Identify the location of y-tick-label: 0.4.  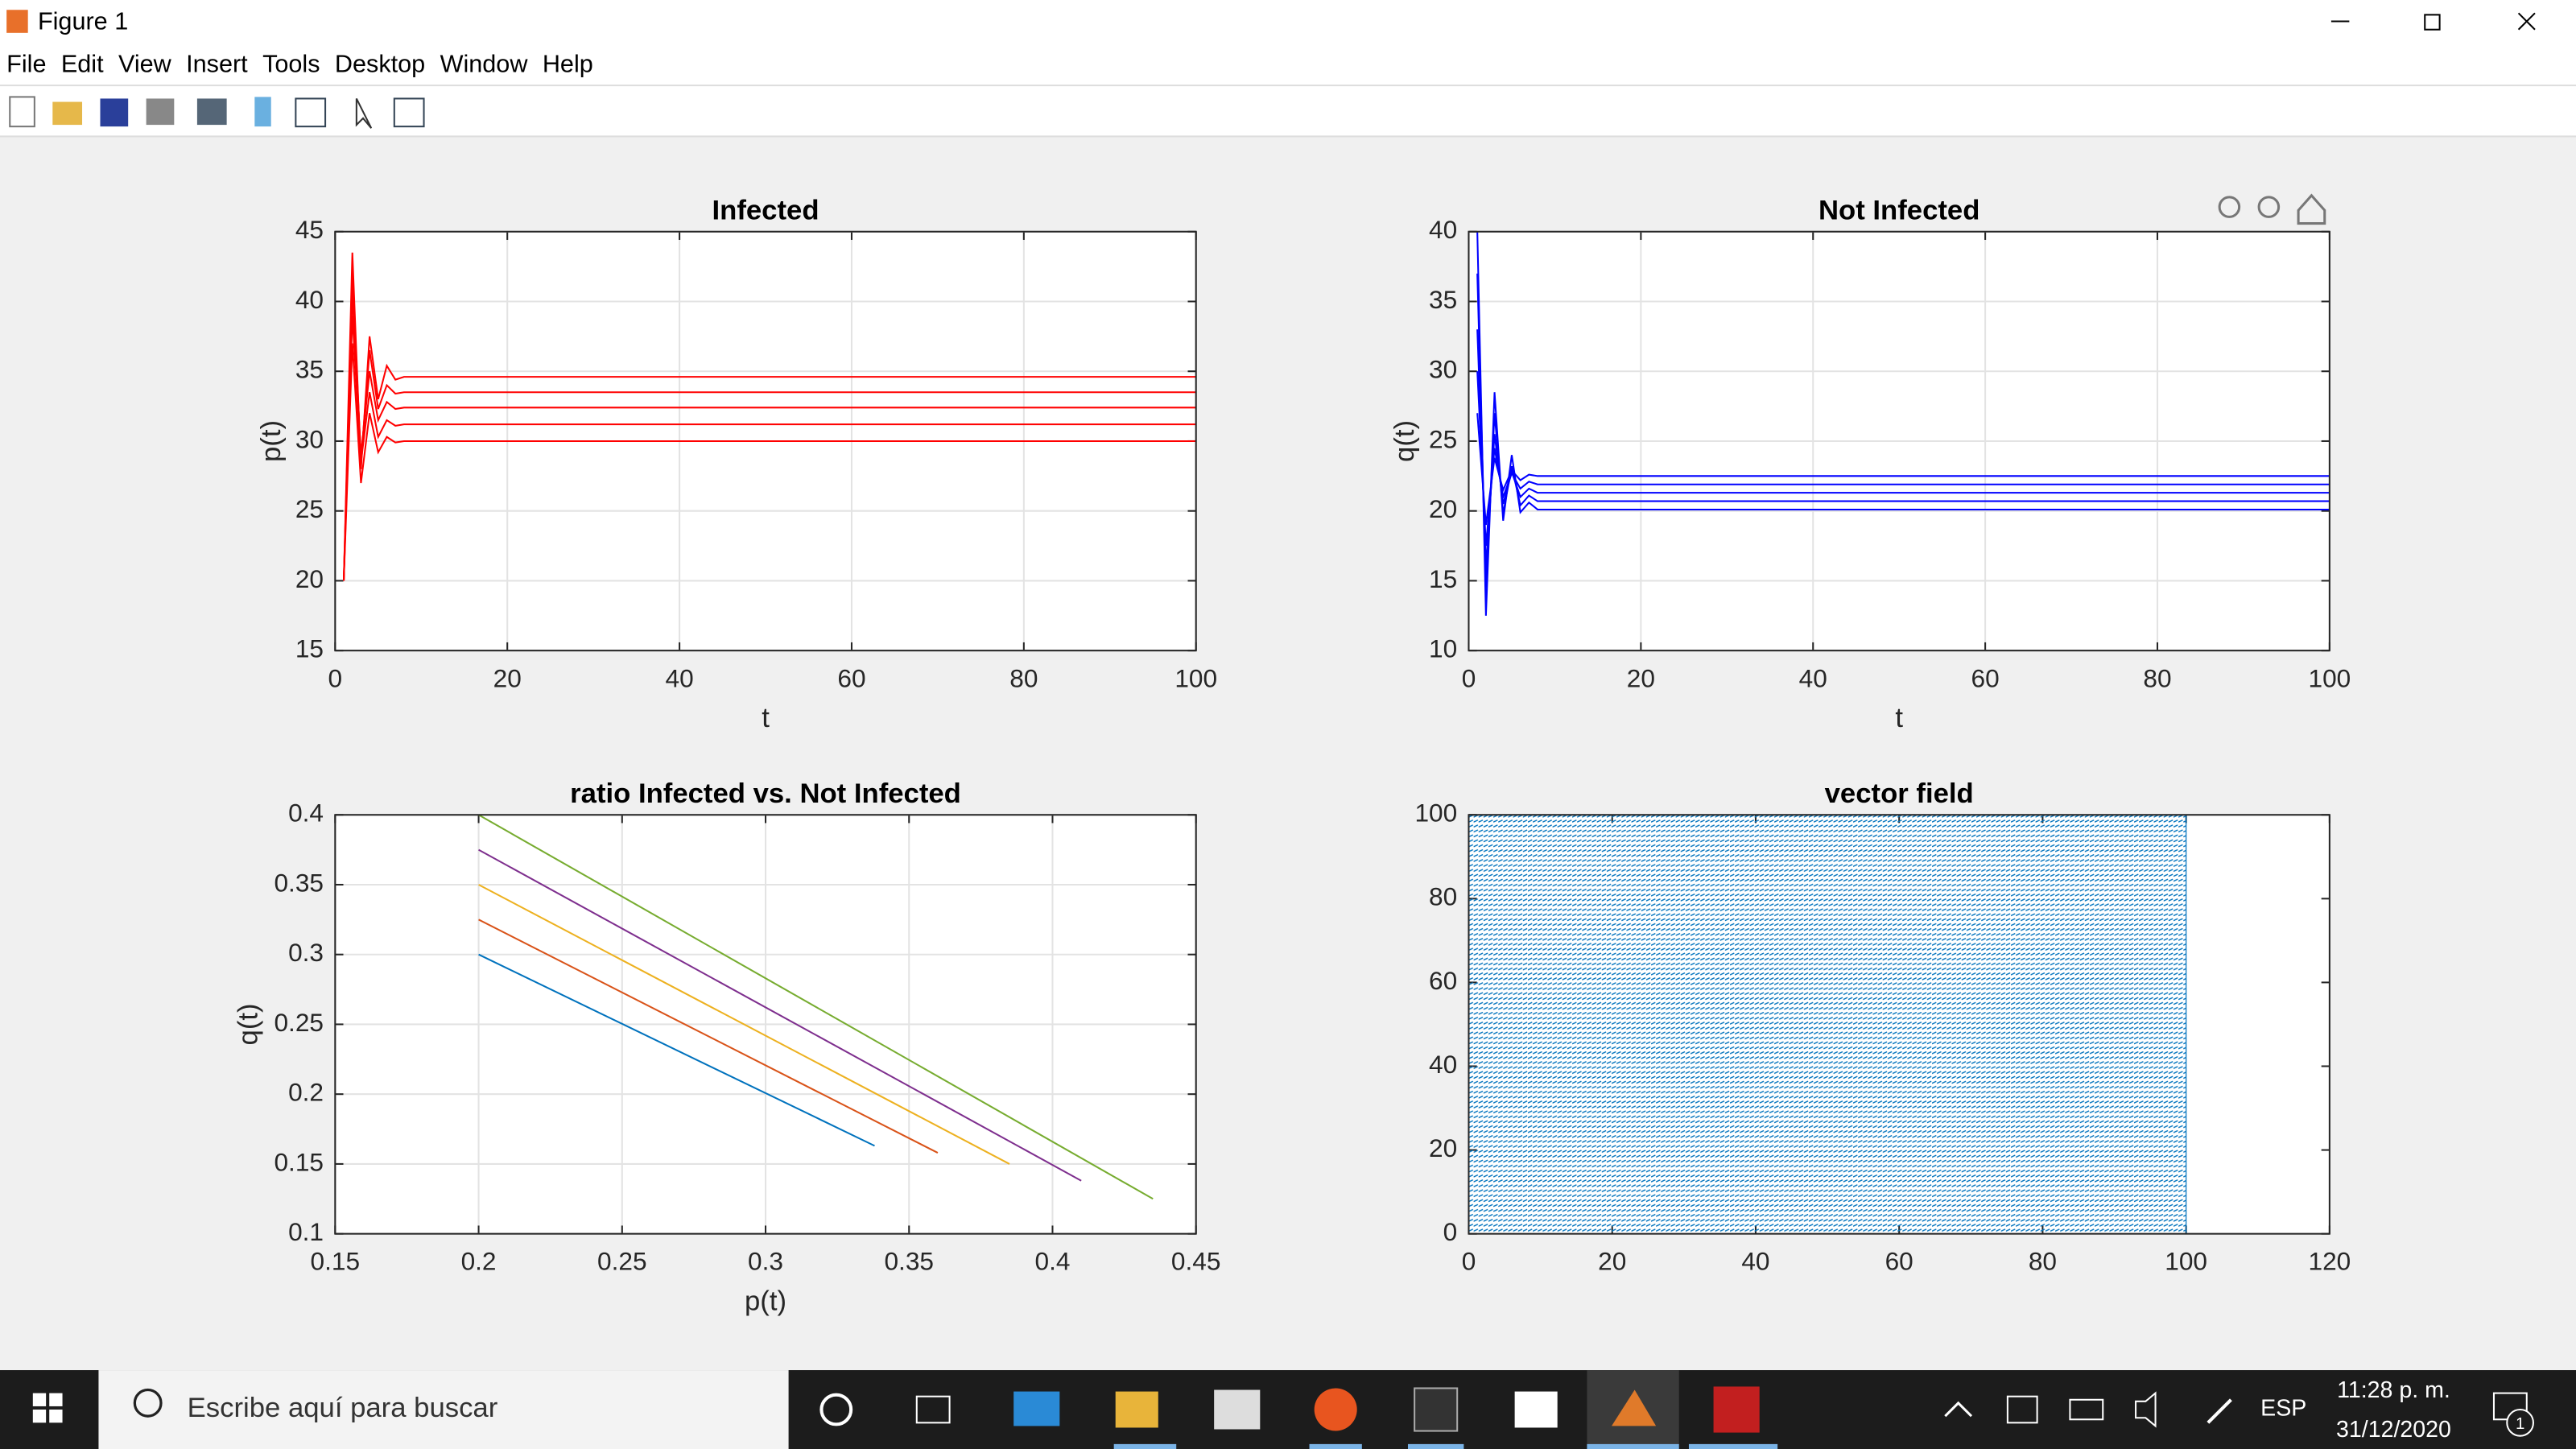
(306, 813).